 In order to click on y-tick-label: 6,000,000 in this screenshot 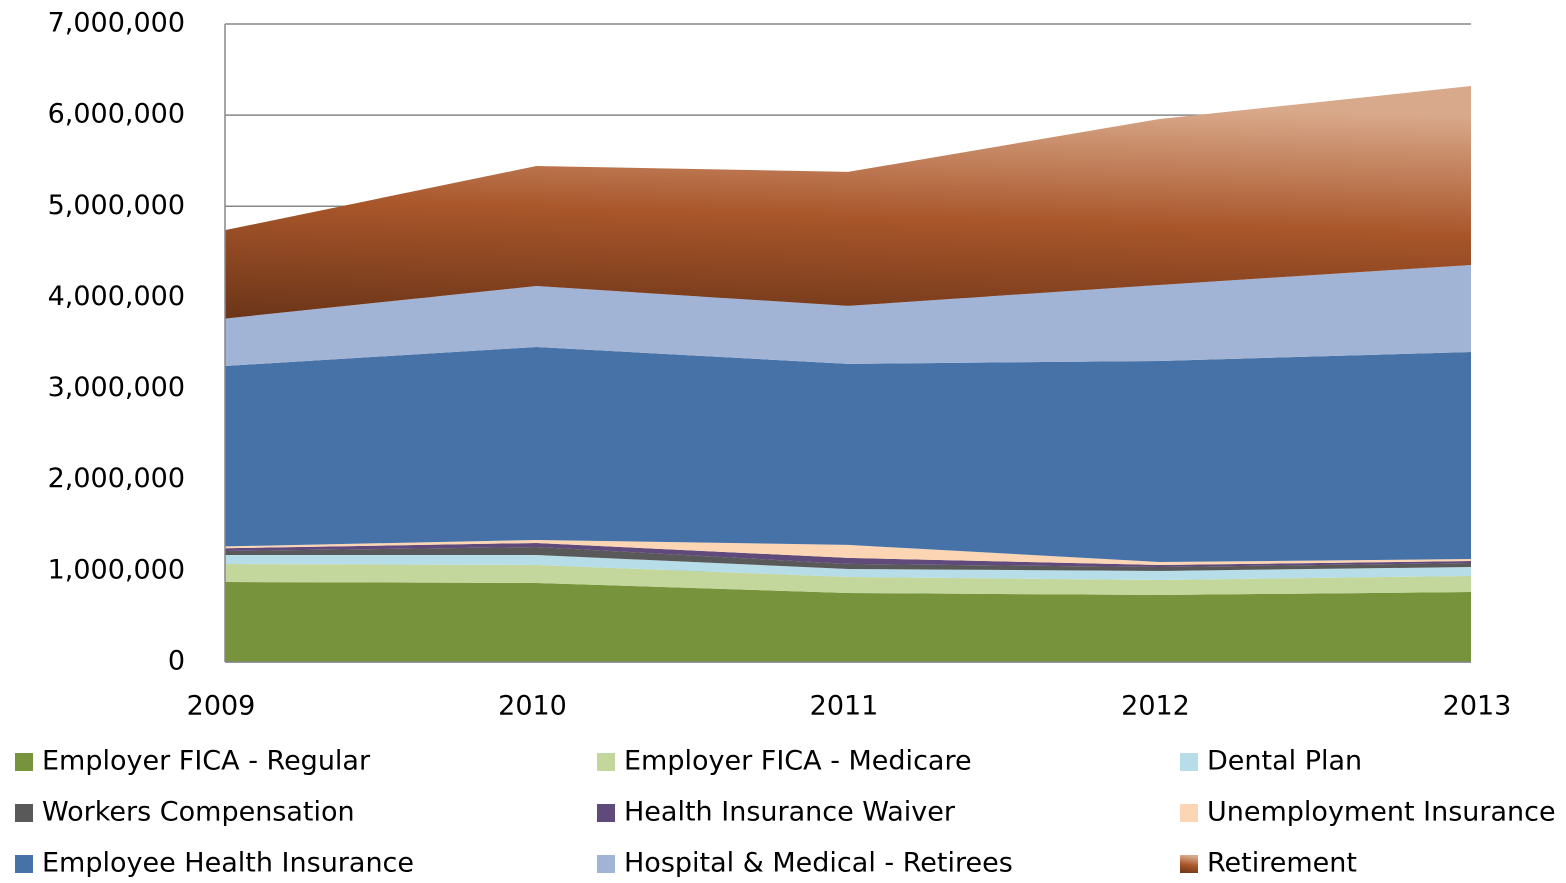, I will do `click(116, 114)`.